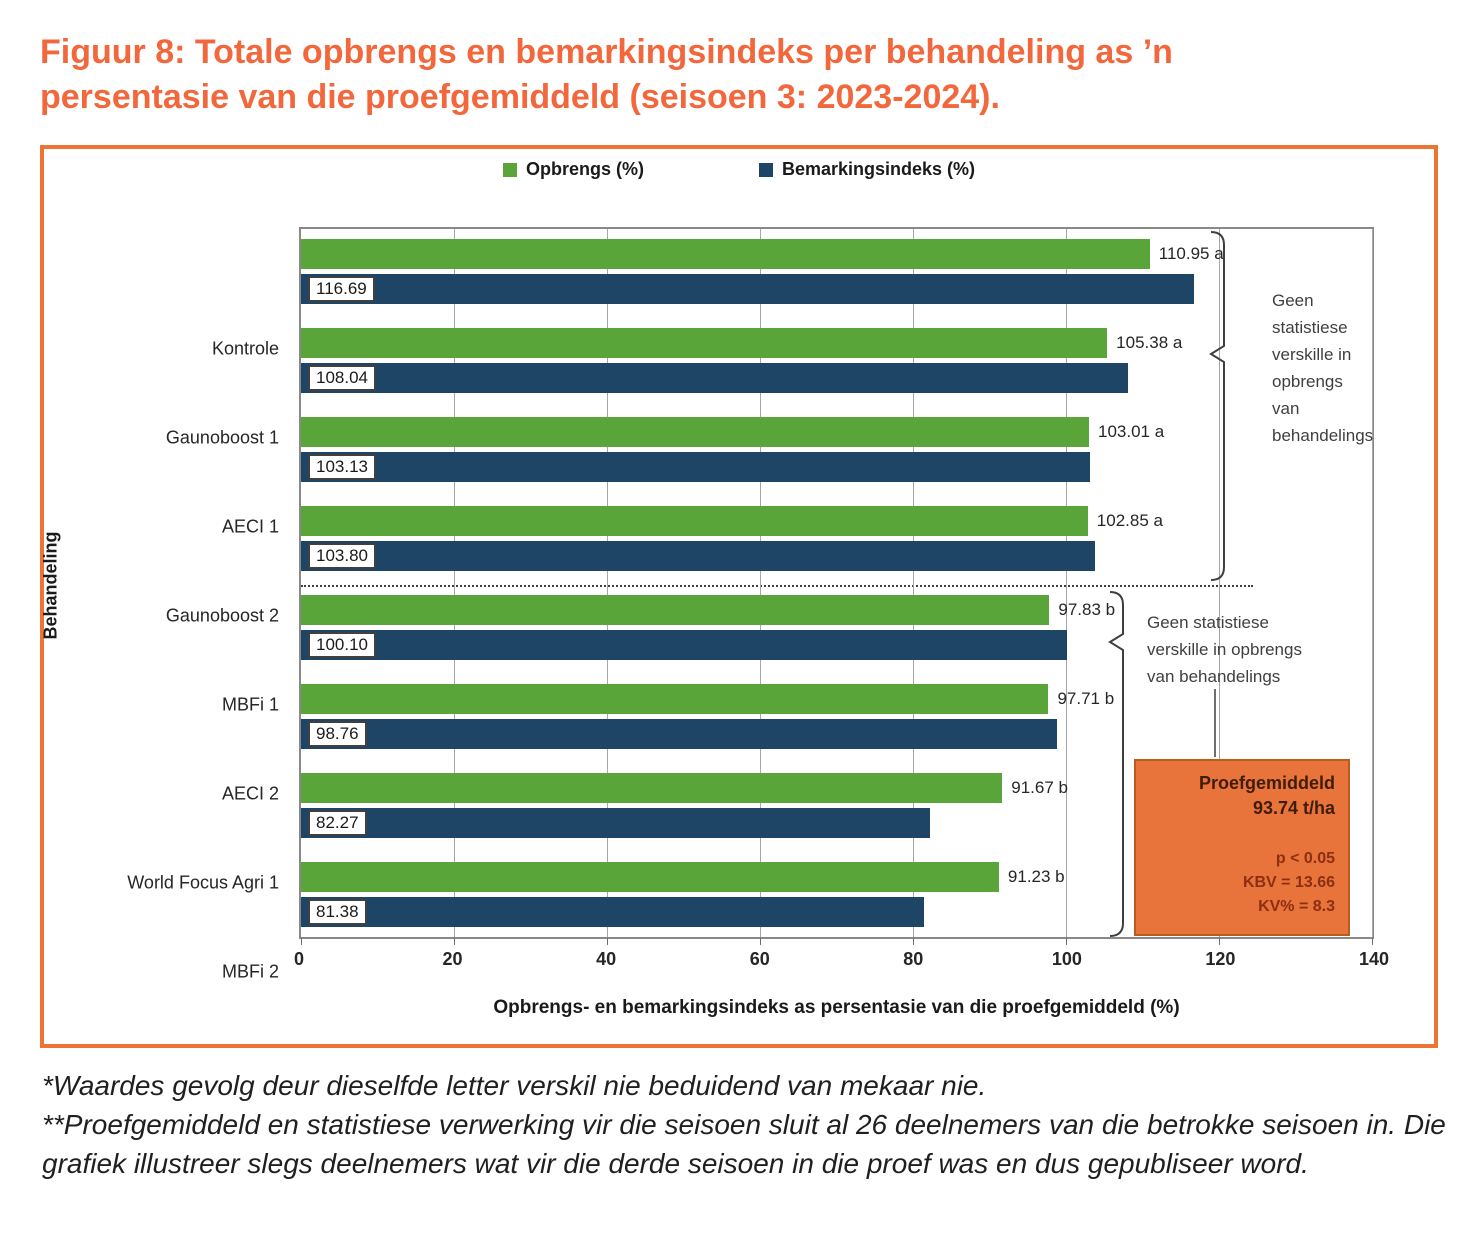 The height and width of the screenshot is (1245, 1480). I want to click on x-axis-ticks: 0 20 40 60 80 100 120 140, so click(841, 961).